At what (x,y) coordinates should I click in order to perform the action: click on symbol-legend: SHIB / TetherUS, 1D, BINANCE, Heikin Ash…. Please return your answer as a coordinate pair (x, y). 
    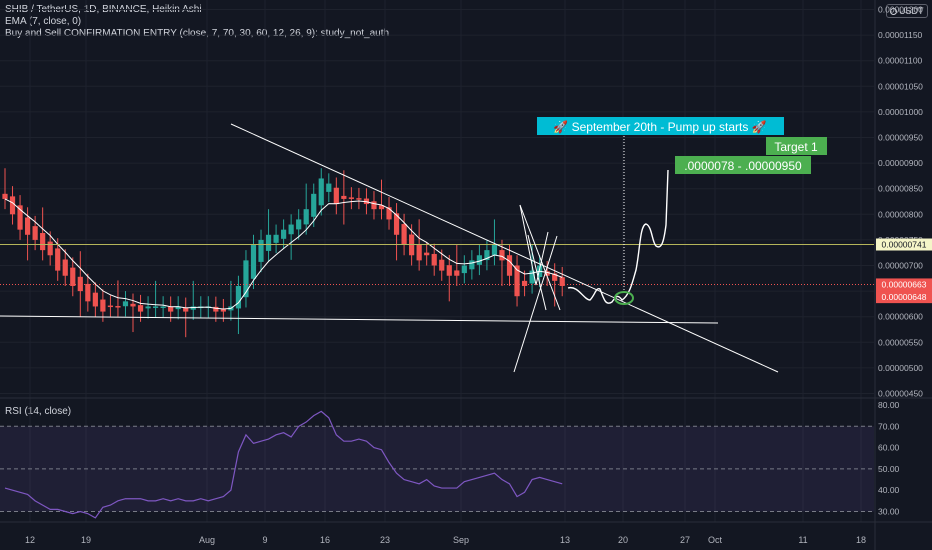
    Looking at the image, I should click on (103, 9).